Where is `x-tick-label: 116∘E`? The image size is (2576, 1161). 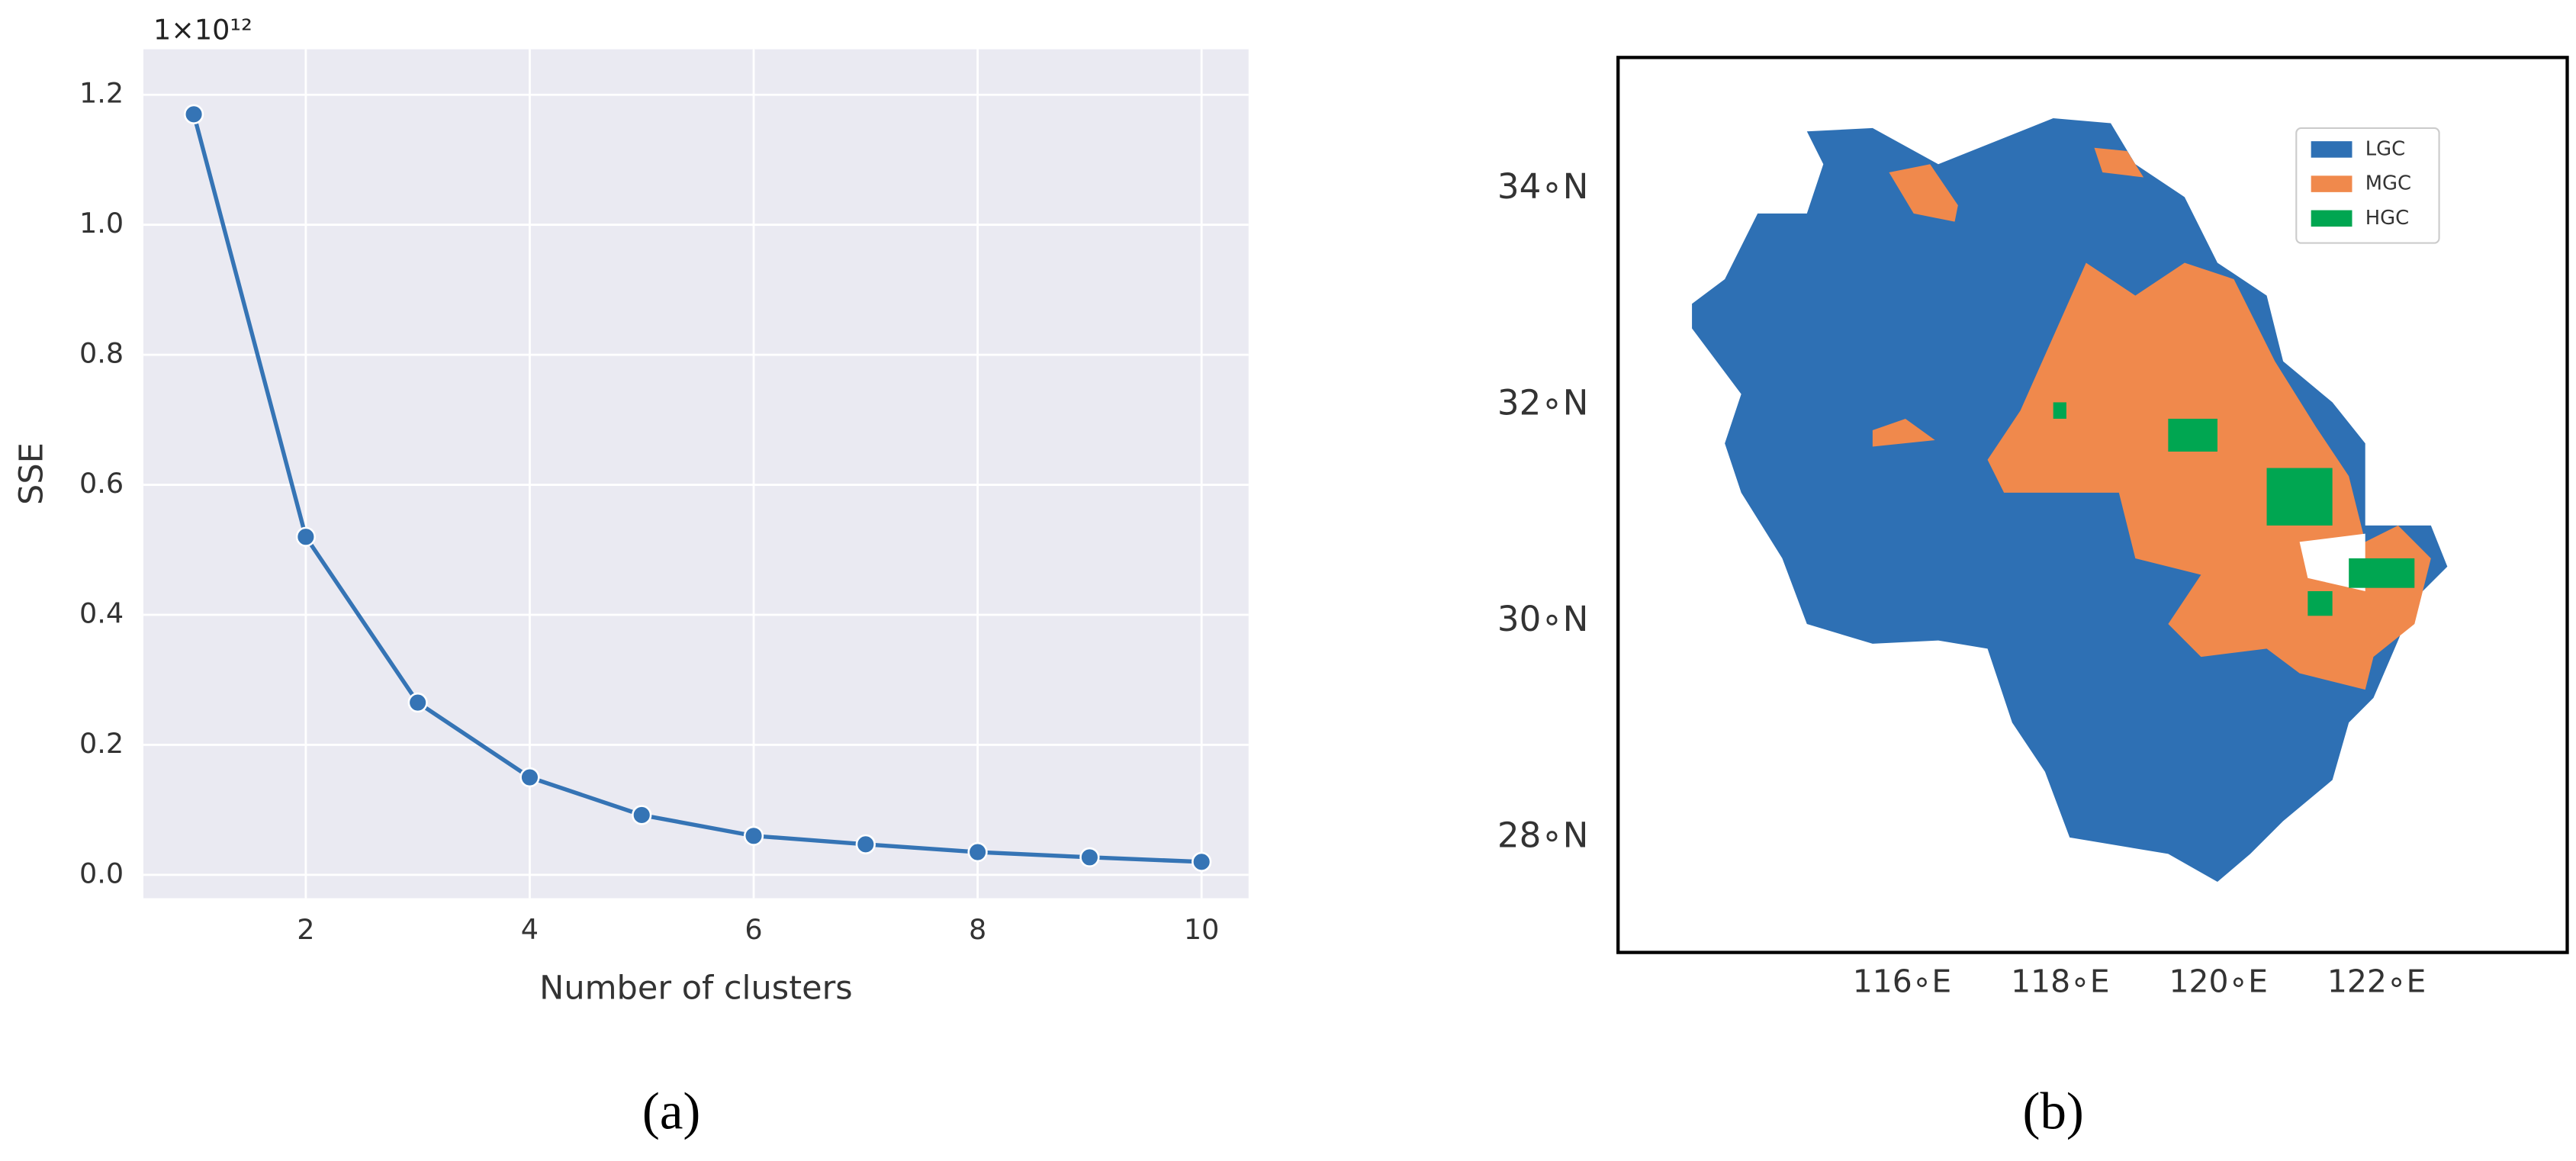 x-tick-label: 116∘E is located at coordinates (1902, 981).